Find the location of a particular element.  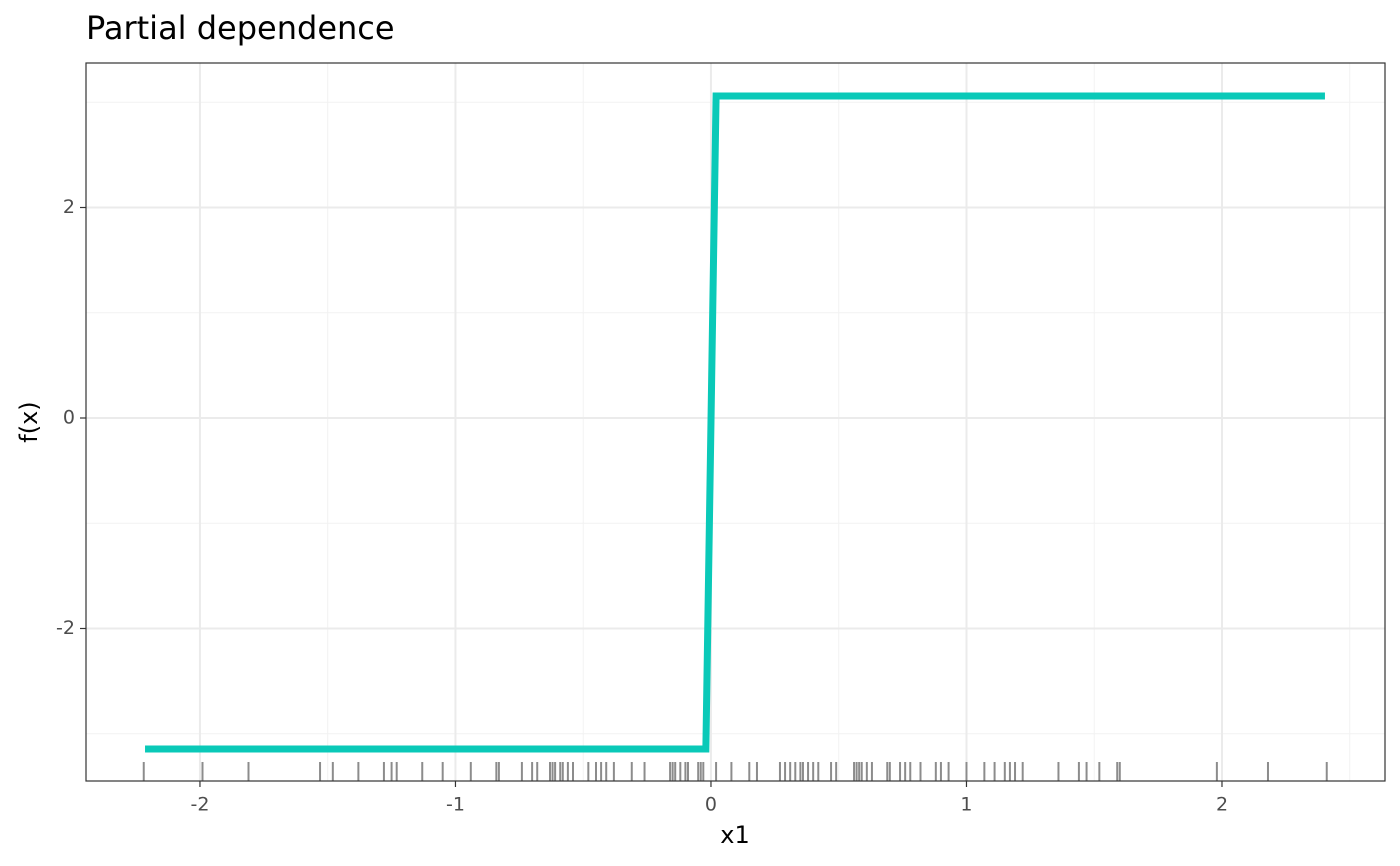

y-axis-label: f(x) is located at coordinates (29, 421).